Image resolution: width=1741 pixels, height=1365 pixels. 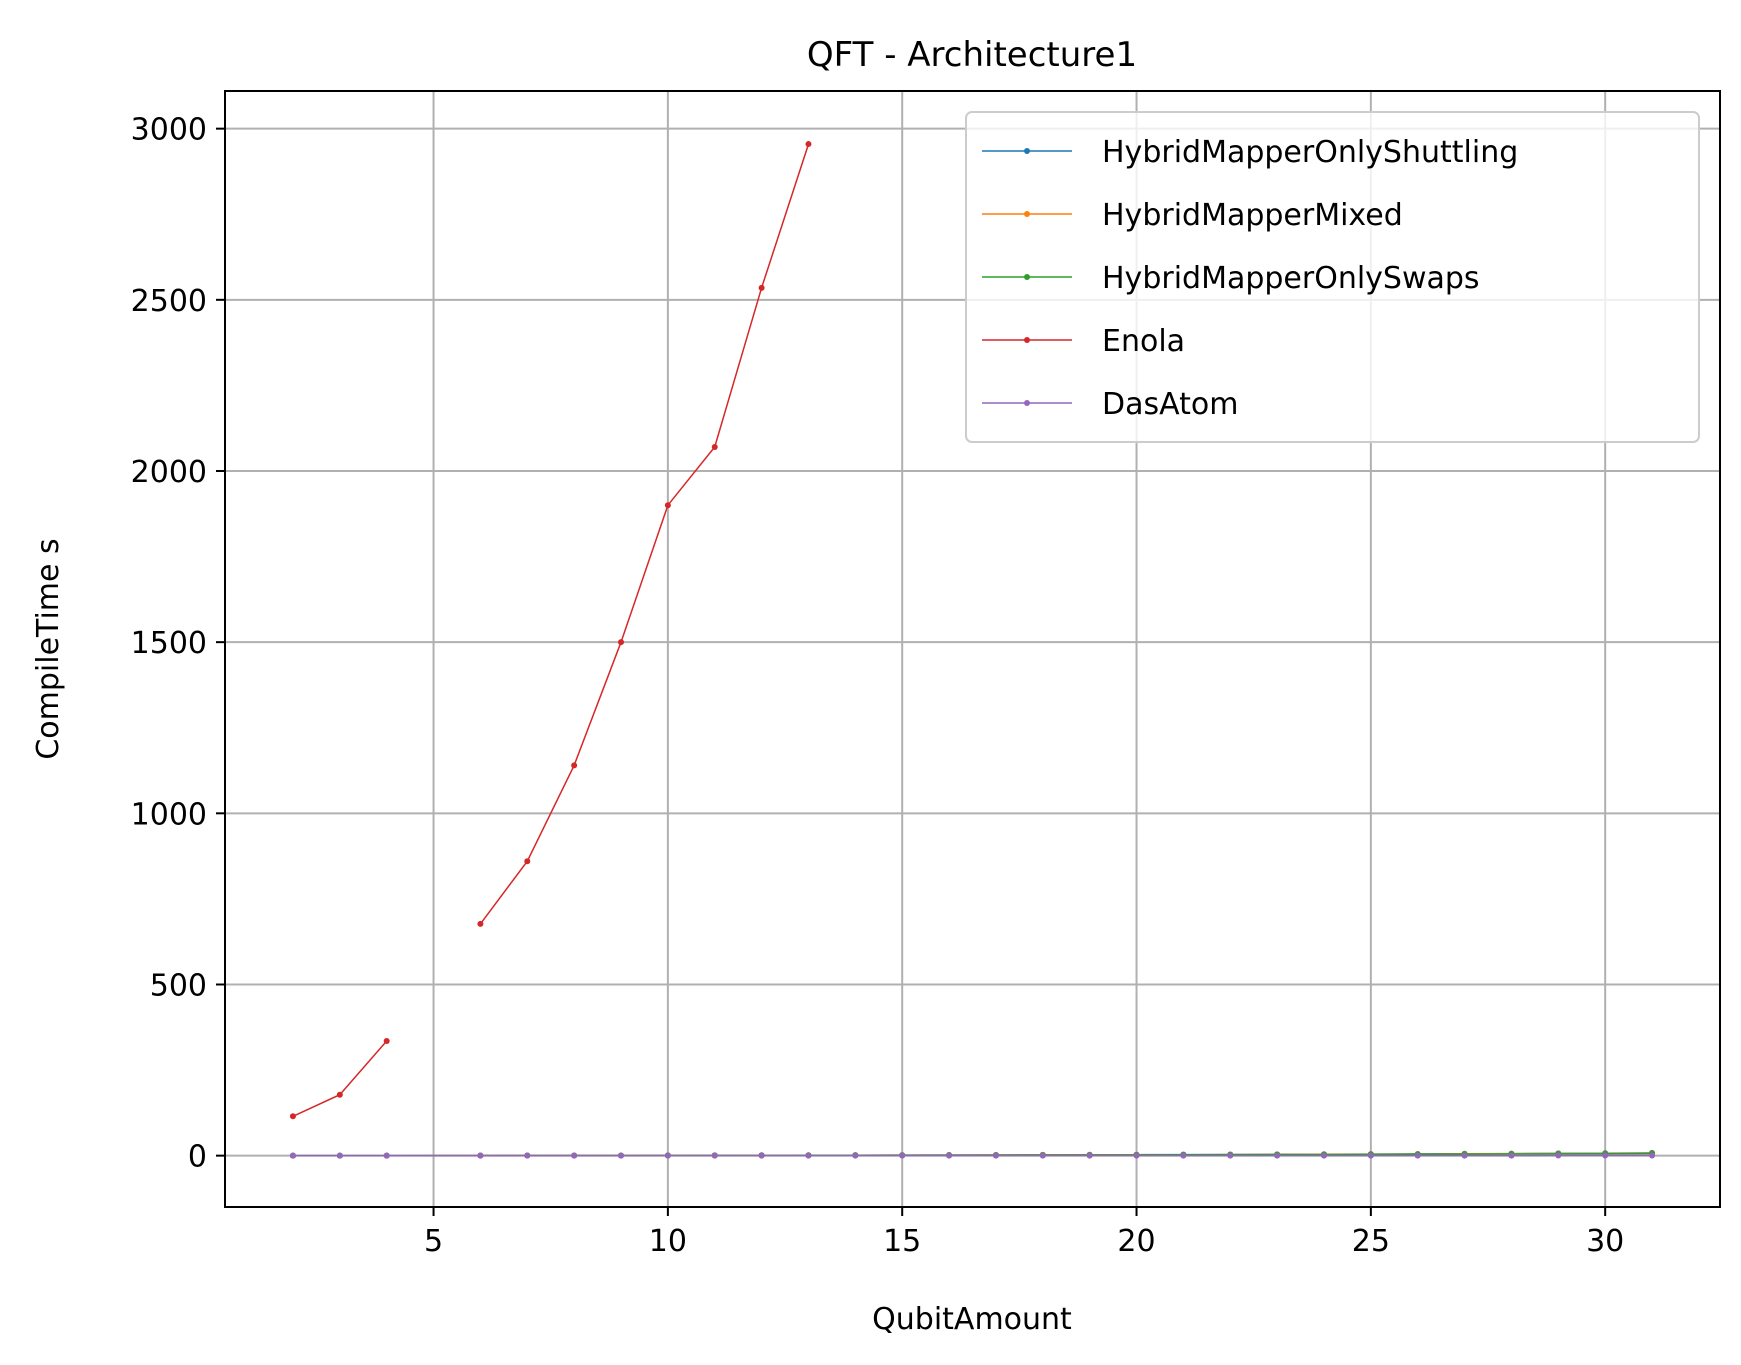 What do you see at coordinates (1291, 278) in the screenshot?
I see `legend-label: HybridMapperOnlySwaps` at bounding box center [1291, 278].